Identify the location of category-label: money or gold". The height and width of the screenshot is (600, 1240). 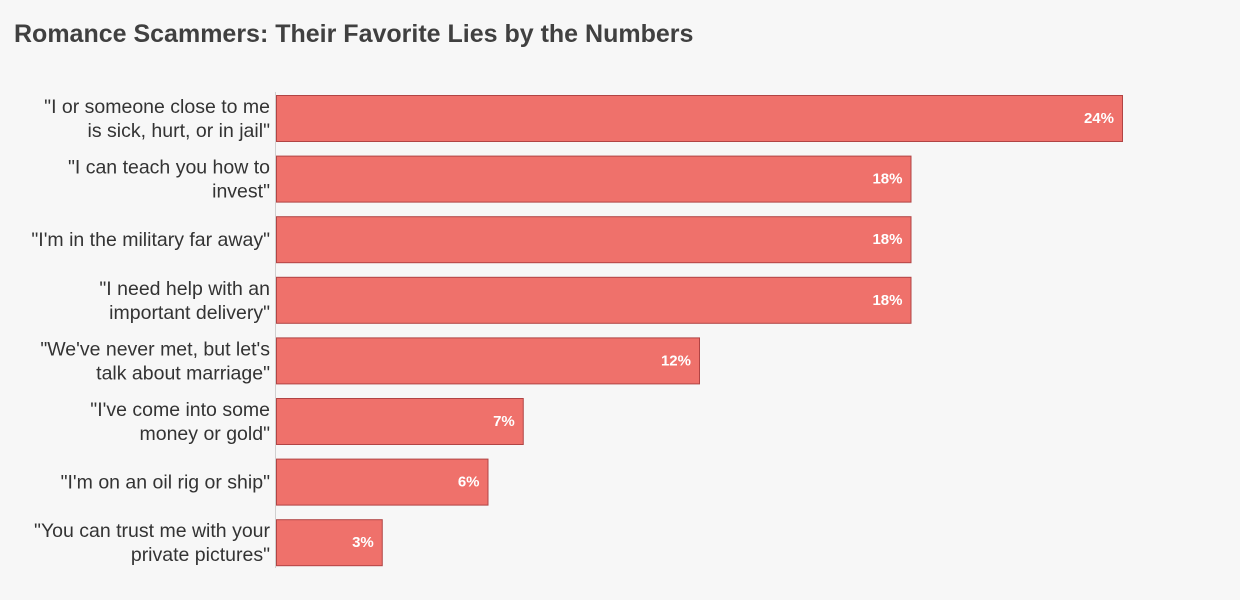
(205, 434).